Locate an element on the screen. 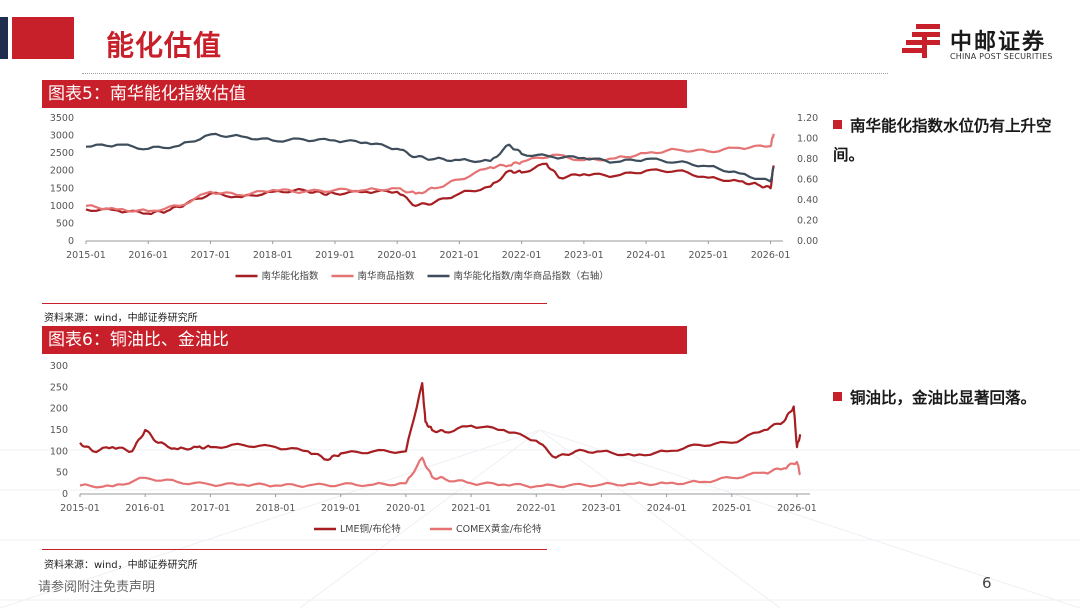 This screenshot has height=608, width=1080. y-axis-tick-label: 2000 is located at coordinates (62, 171).